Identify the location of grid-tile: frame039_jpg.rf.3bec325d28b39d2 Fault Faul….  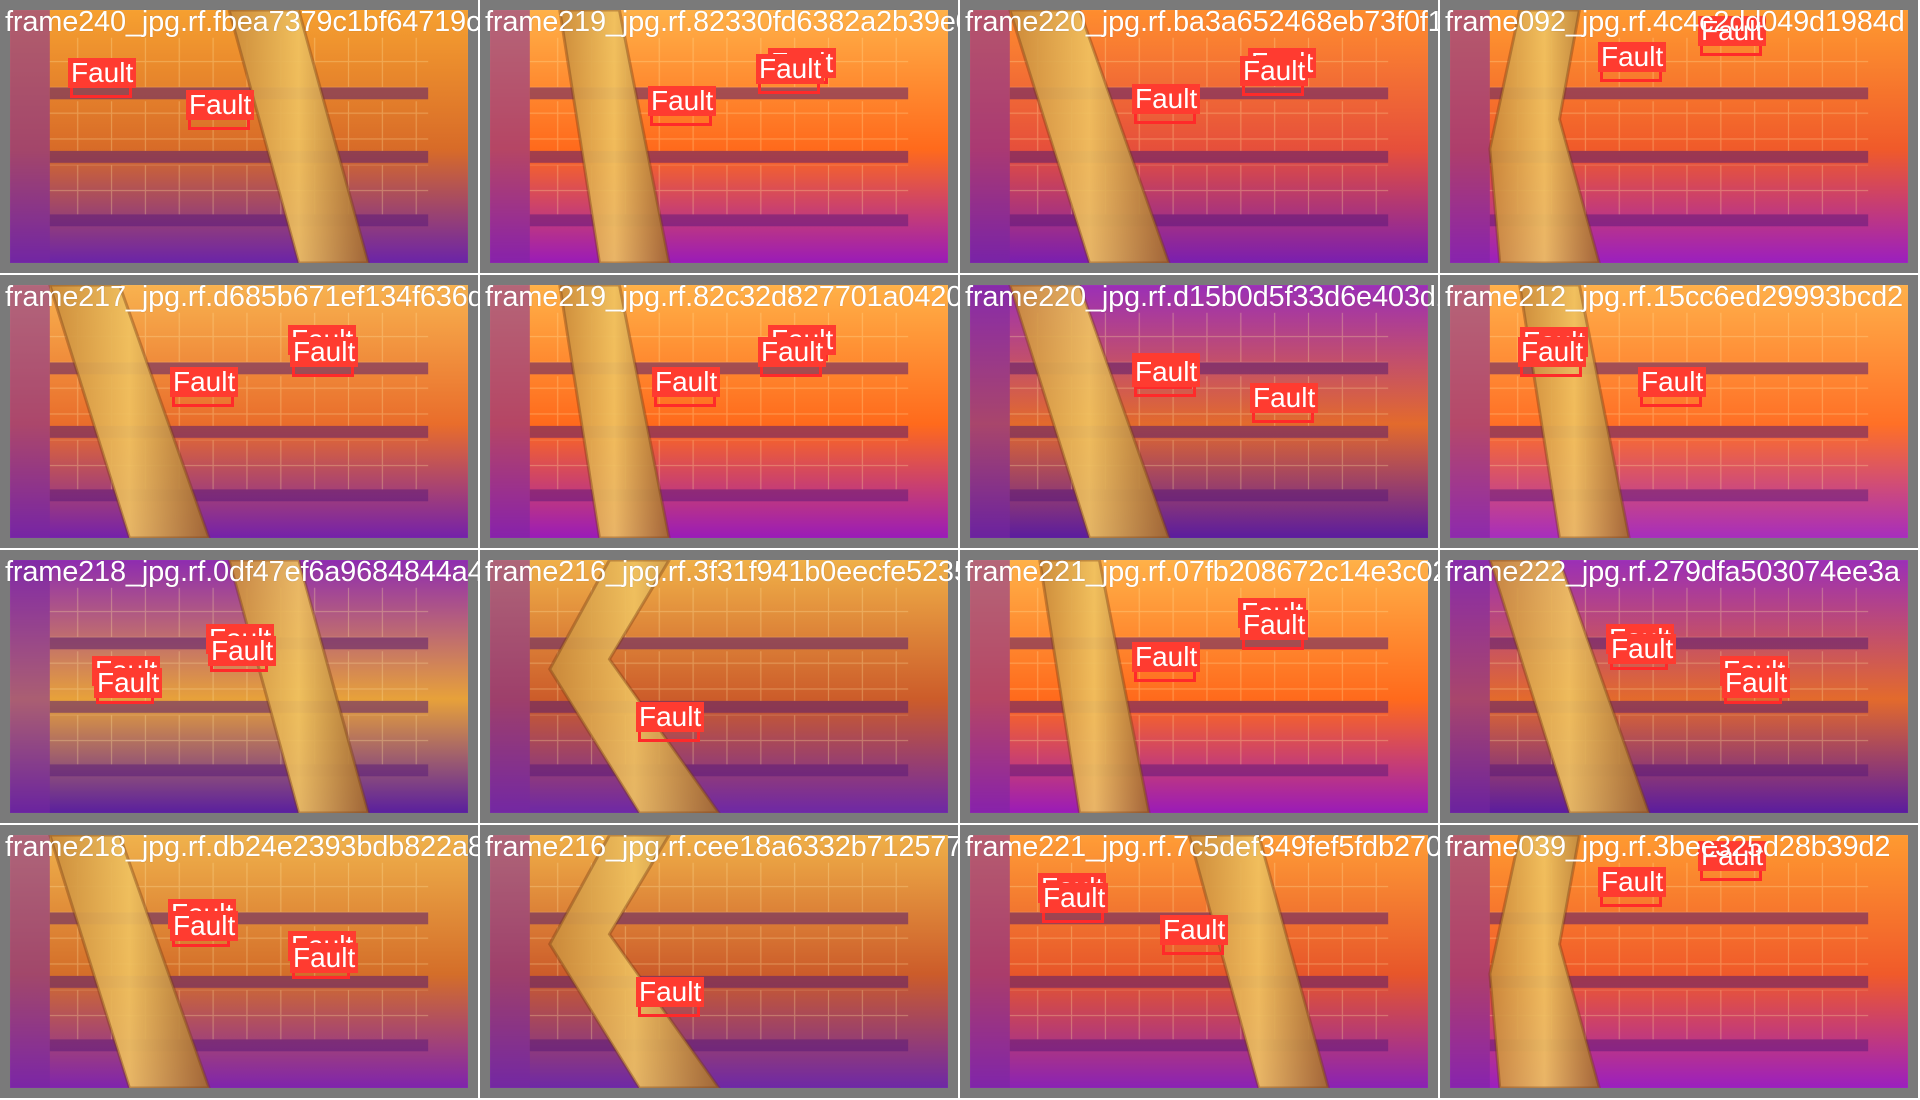
(1680, 962).